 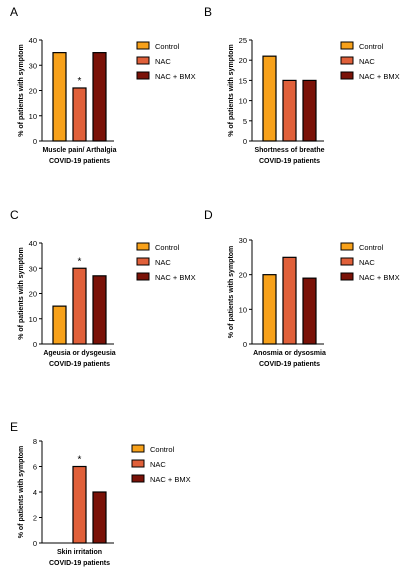 I want to click on x-axis-label: Ageusia or dysgeusia, so click(x=79, y=353).